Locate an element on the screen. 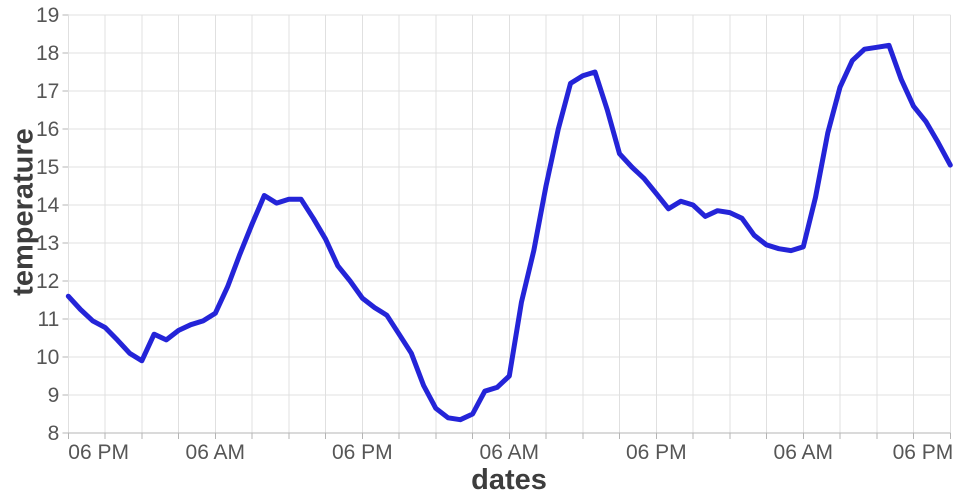  y-tick-label: 11 is located at coordinates (48, 319).